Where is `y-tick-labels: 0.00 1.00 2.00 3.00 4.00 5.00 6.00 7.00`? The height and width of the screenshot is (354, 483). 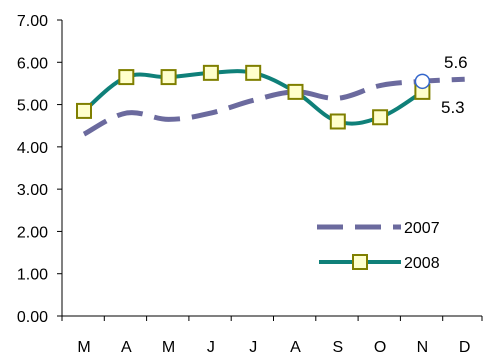
y-tick-labels: 0.00 1.00 2.00 3.00 4.00 5.00 6.00 7.00 is located at coordinates (32, 169).